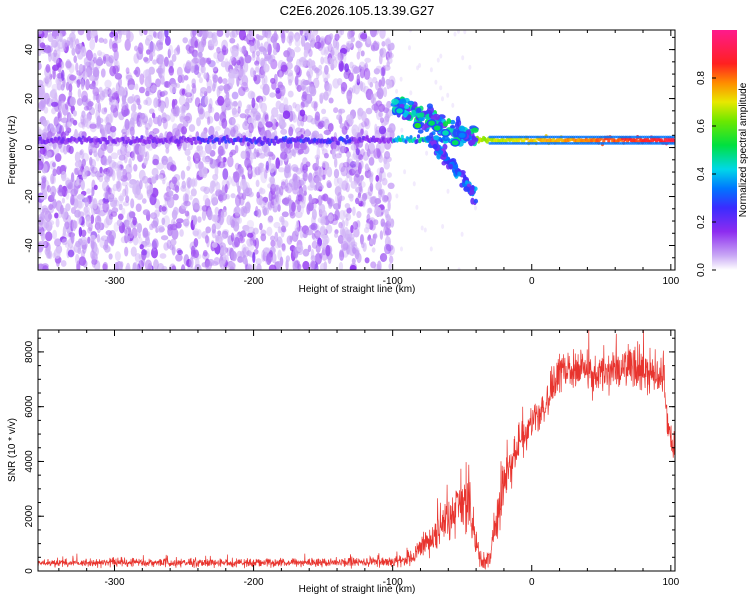 This screenshot has height=605, width=750. I want to click on colorbar-gradient, so click(724, 150).